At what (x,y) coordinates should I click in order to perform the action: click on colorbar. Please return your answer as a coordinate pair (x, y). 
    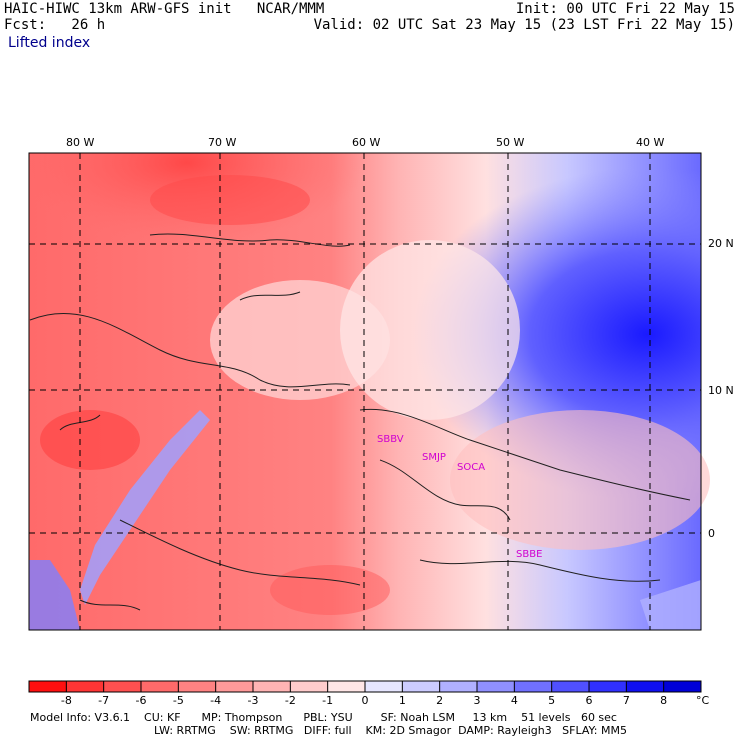
    Looking at the image, I should click on (365, 686).